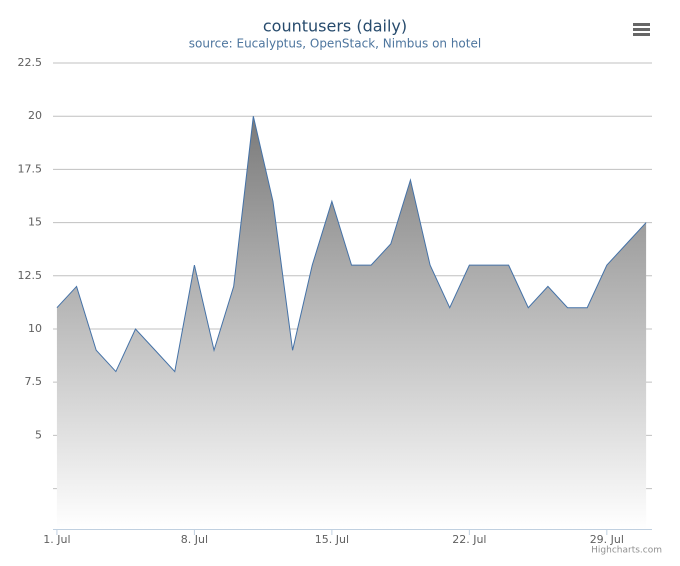 The image size is (680, 566). What do you see at coordinates (34, 381) in the screenshot?
I see `y-tick-label: 7.5` at bounding box center [34, 381].